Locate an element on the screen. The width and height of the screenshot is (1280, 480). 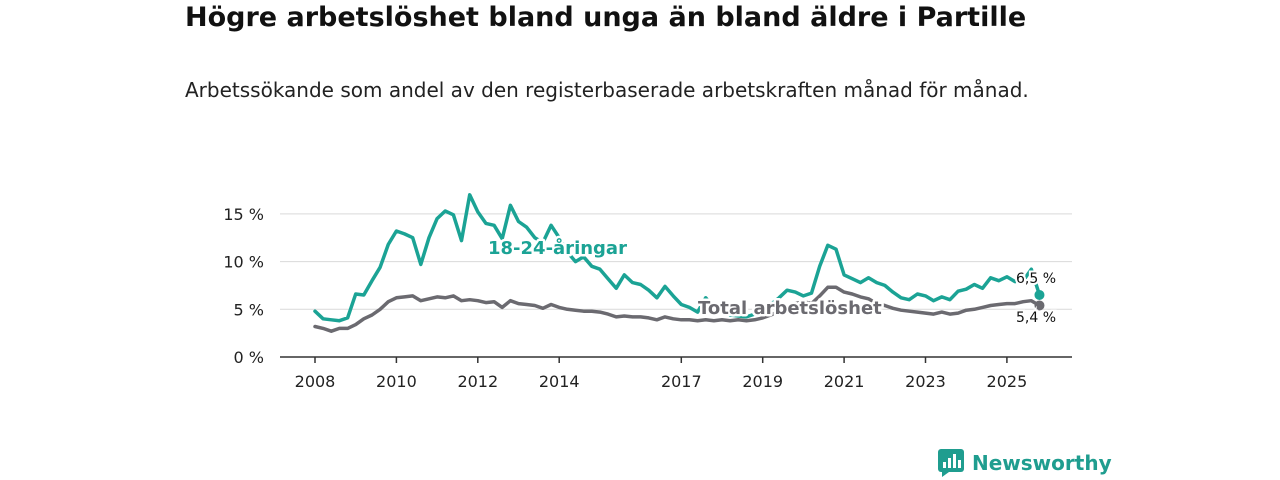
y-tick-label: 5 % is located at coordinates (249, 309).